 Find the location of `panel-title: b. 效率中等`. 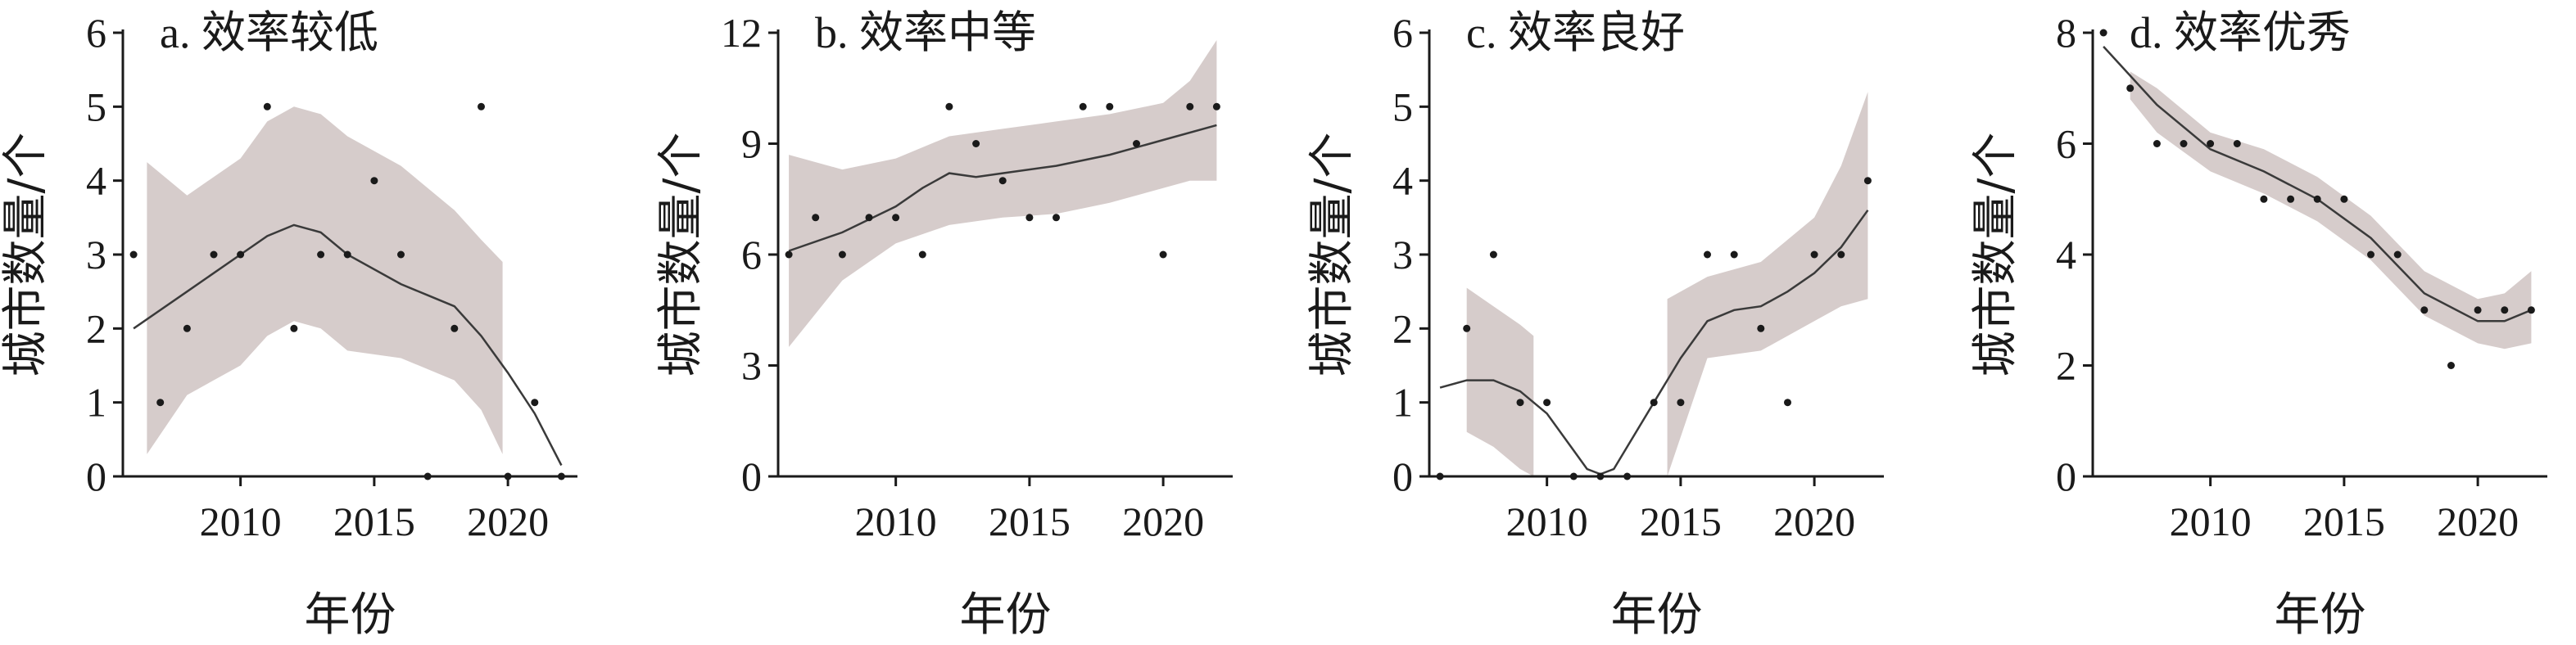

panel-title: b. 效率中等 is located at coordinates (925, 33).